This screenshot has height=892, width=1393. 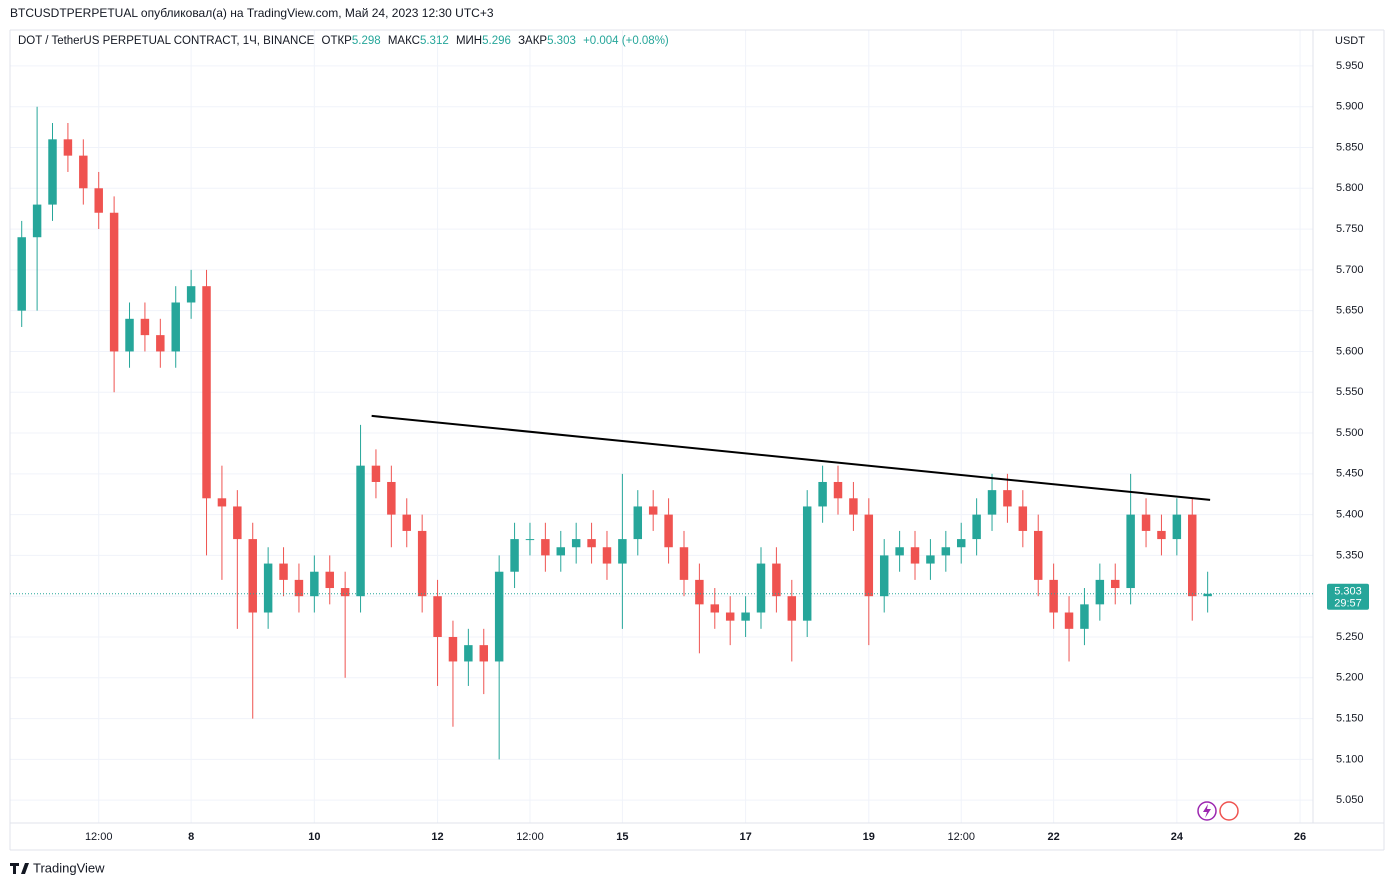 I want to click on last-price-label: 5.303, so click(x=1348, y=592).